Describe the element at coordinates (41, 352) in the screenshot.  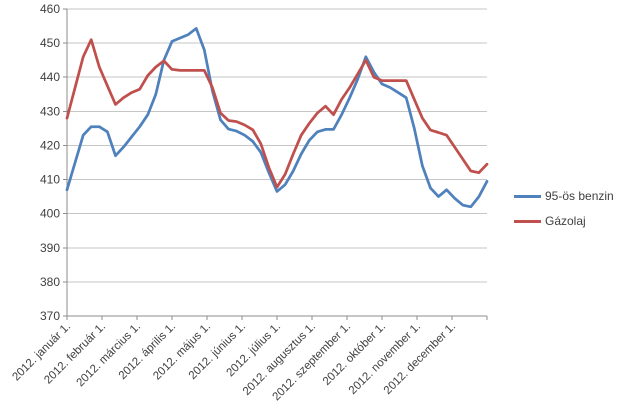
I see `x-axis-tick-label: 2012. január 1.` at that location.